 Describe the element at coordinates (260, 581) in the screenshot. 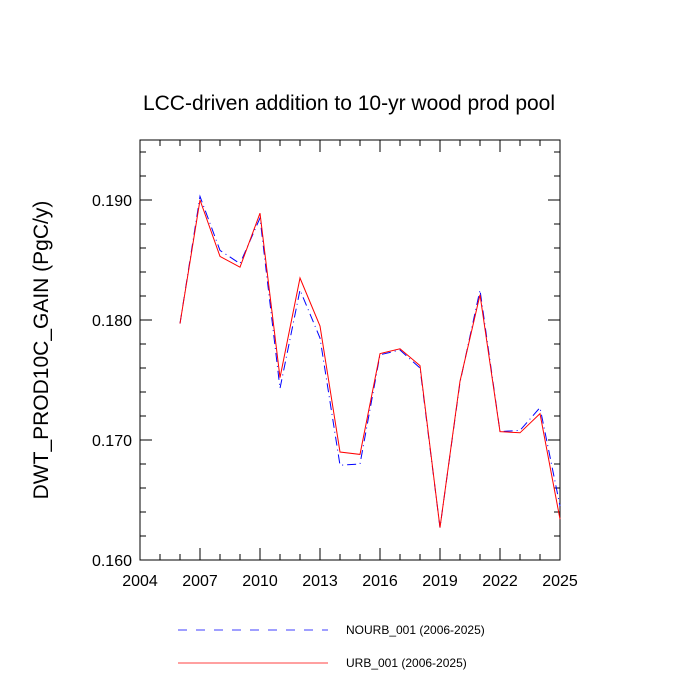

I see `x-tick-label: 2010` at that location.